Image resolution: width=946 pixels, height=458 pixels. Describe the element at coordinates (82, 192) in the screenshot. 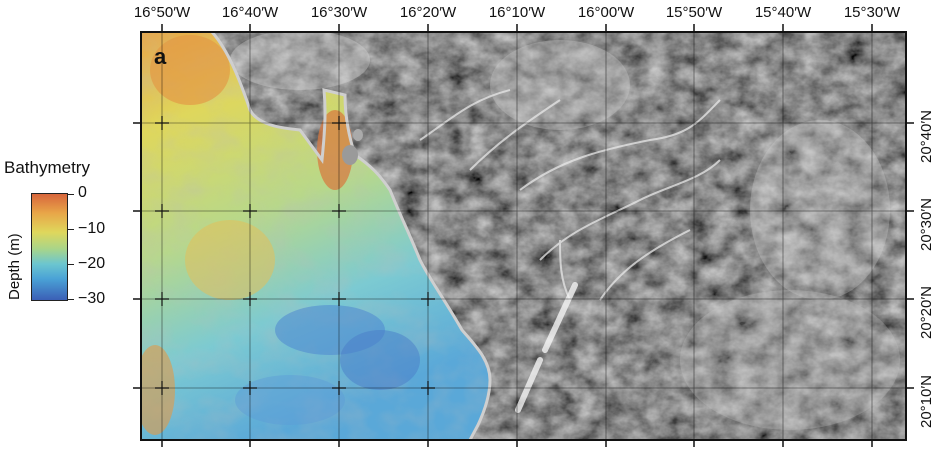

I see `legend-tick-label: 0` at that location.